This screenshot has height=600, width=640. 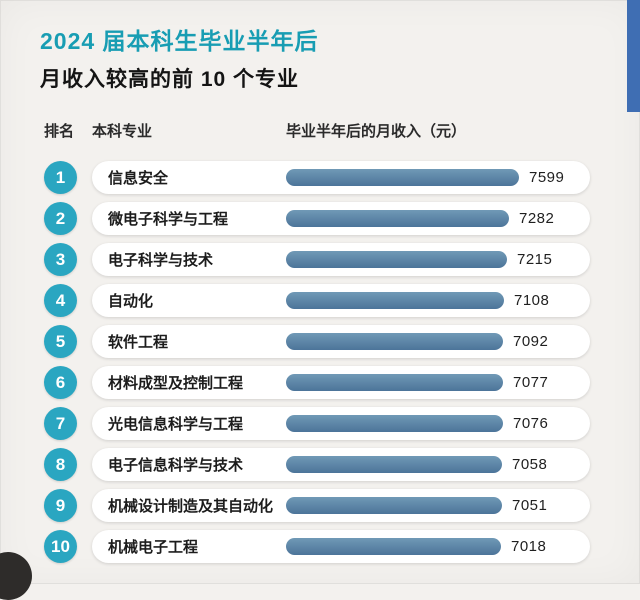 What do you see at coordinates (60, 177) in the screenshot?
I see `rank-badge: 1` at bounding box center [60, 177].